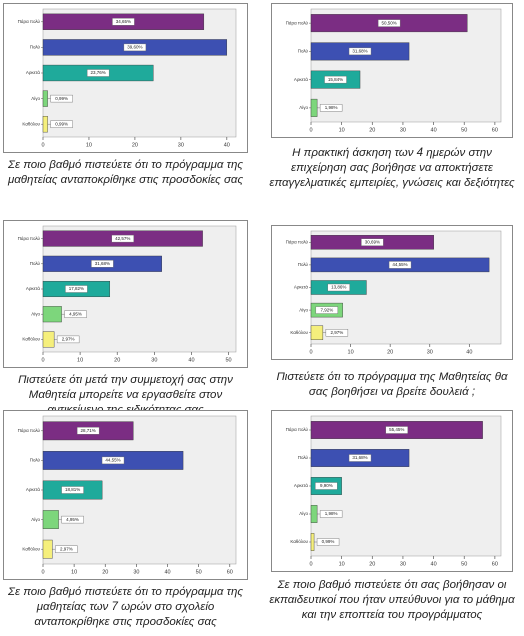 Image resolution: width=524 pixels, height=636 pixels. I want to click on value-label: 28,71%, so click(88, 430).